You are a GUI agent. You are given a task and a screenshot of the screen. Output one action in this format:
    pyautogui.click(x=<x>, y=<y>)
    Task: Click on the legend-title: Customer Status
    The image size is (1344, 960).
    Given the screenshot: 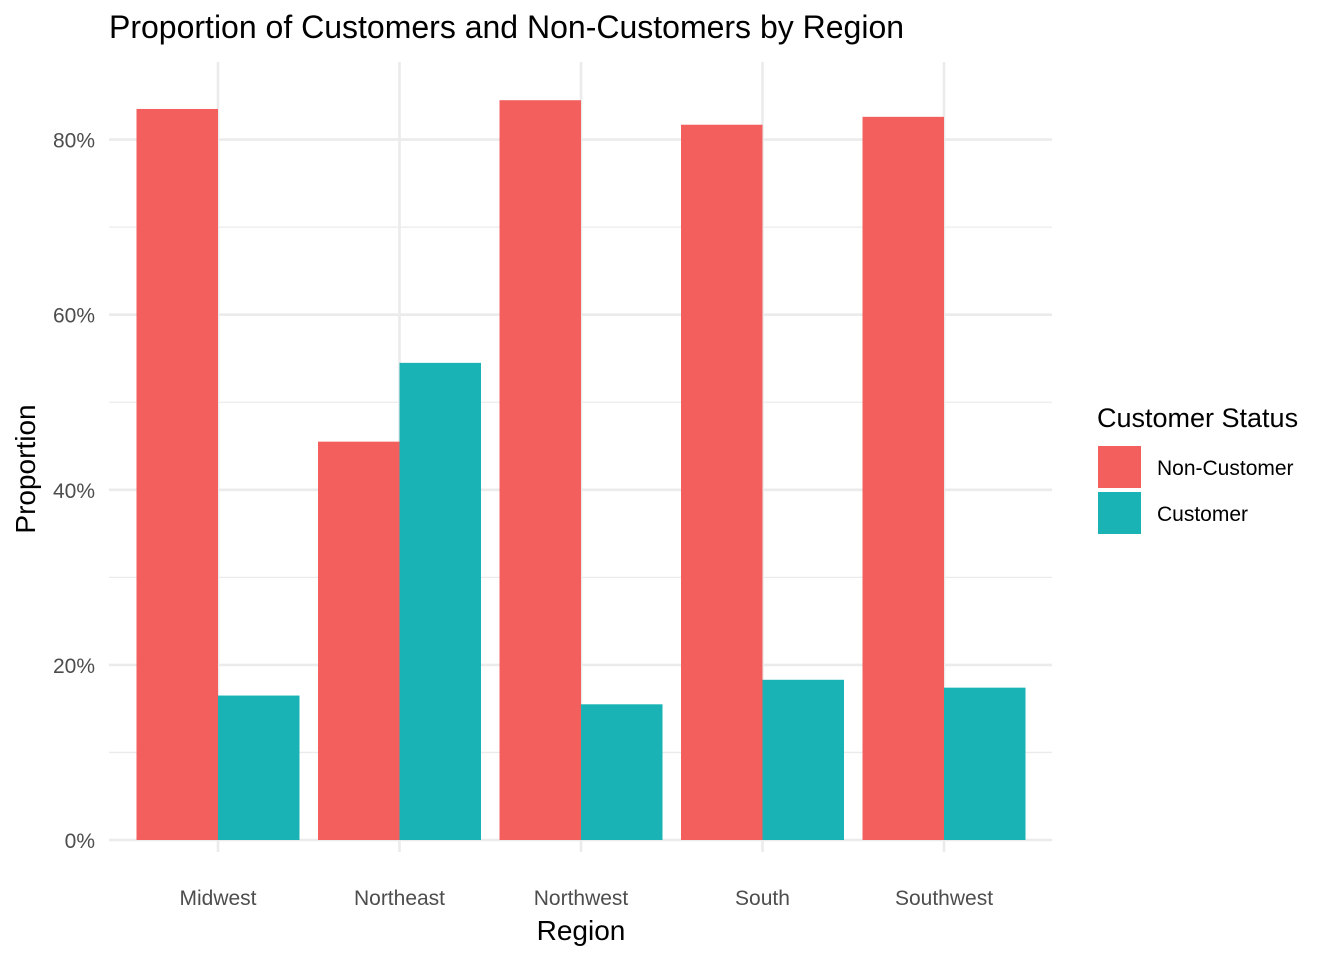 What is the action you would take?
    pyautogui.click(x=1197, y=418)
    